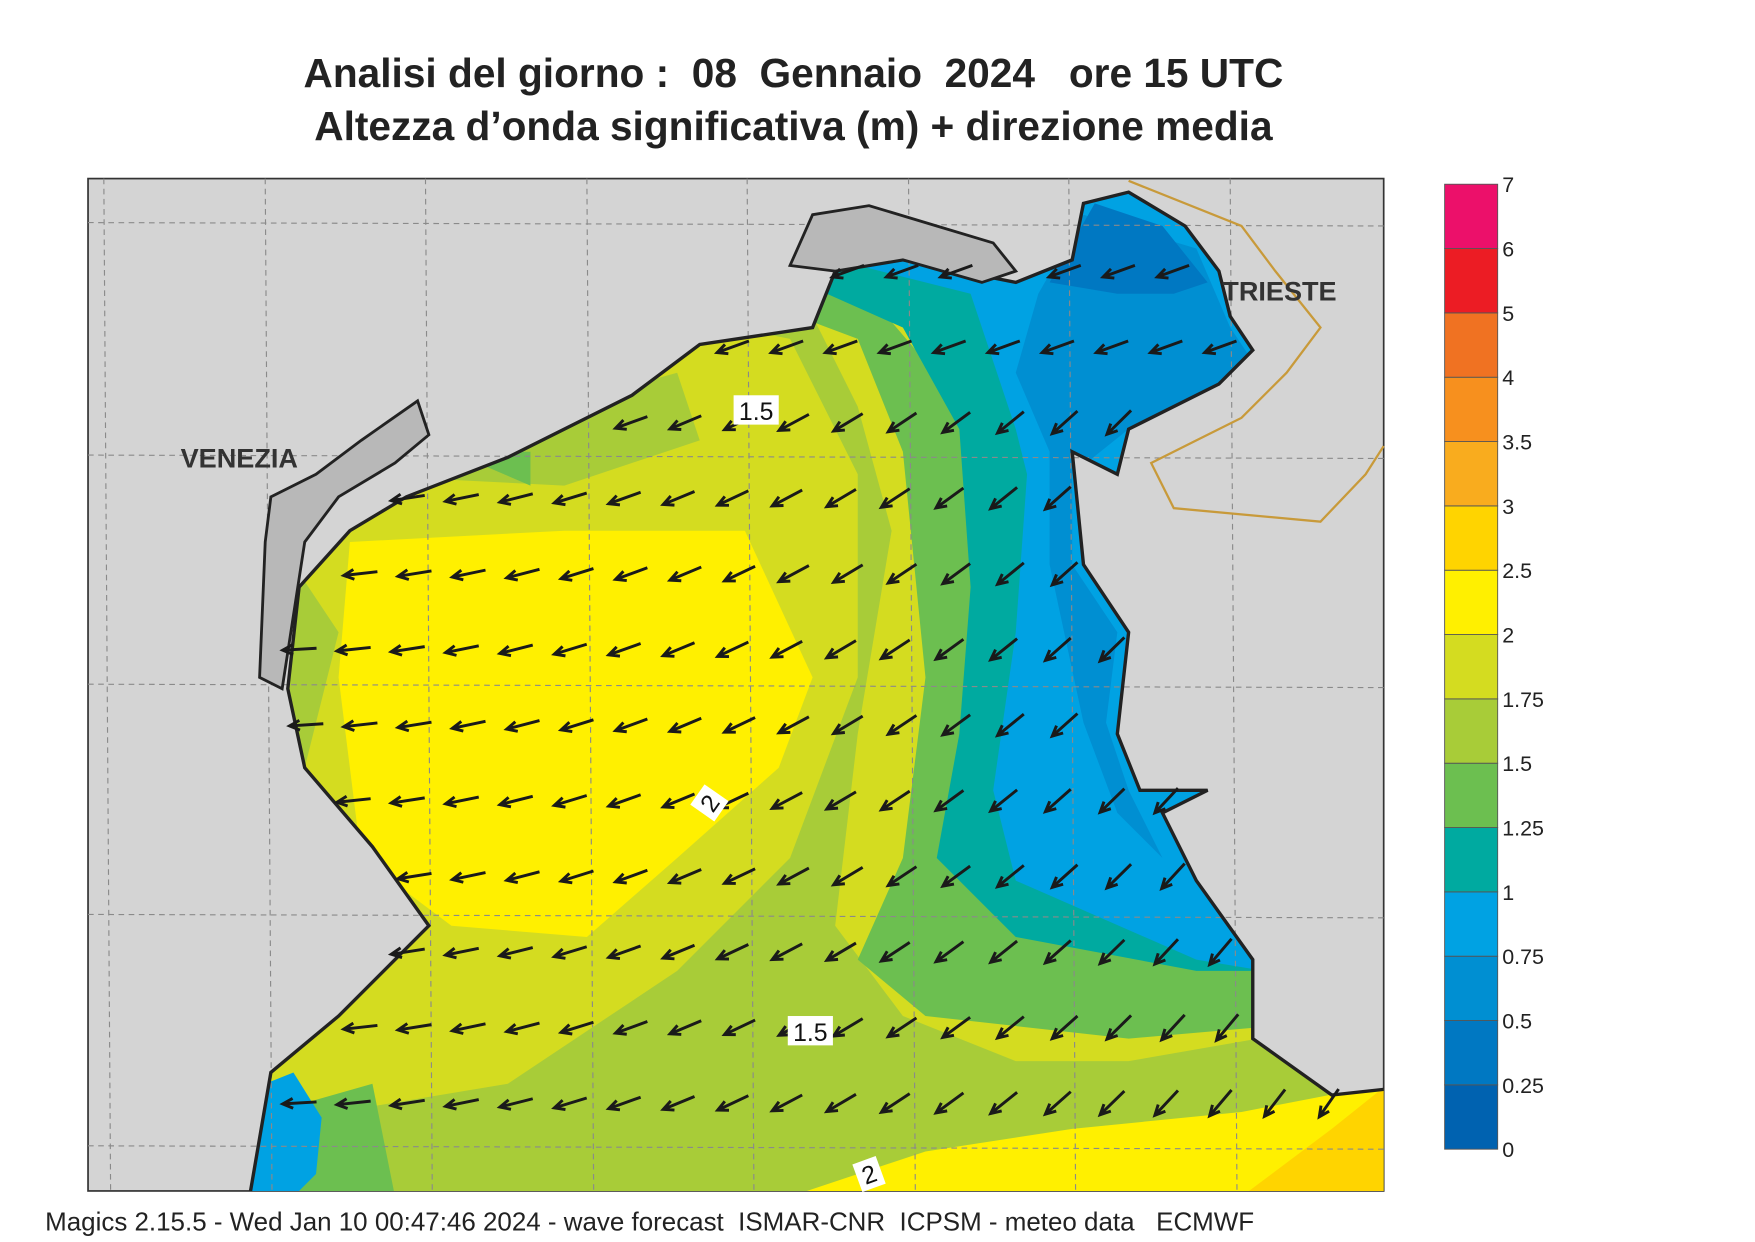 Image resolution: width=1755 pixels, height=1242 pixels. What do you see at coordinates (1508, 378) in the screenshot?
I see `colorbar-label: 4` at bounding box center [1508, 378].